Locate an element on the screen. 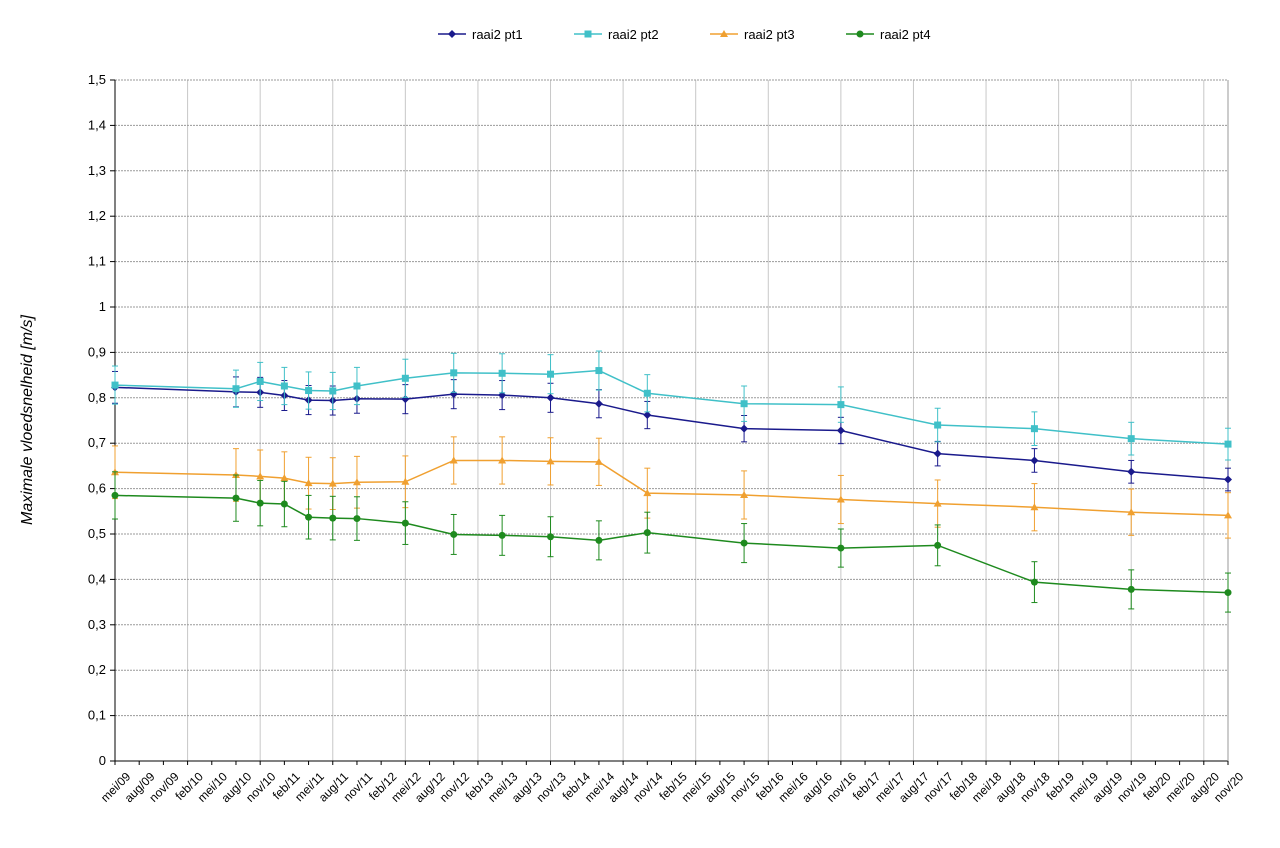 This screenshot has width=1280, height=848. y-tick-label: 0,7 is located at coordinates (97, 442).